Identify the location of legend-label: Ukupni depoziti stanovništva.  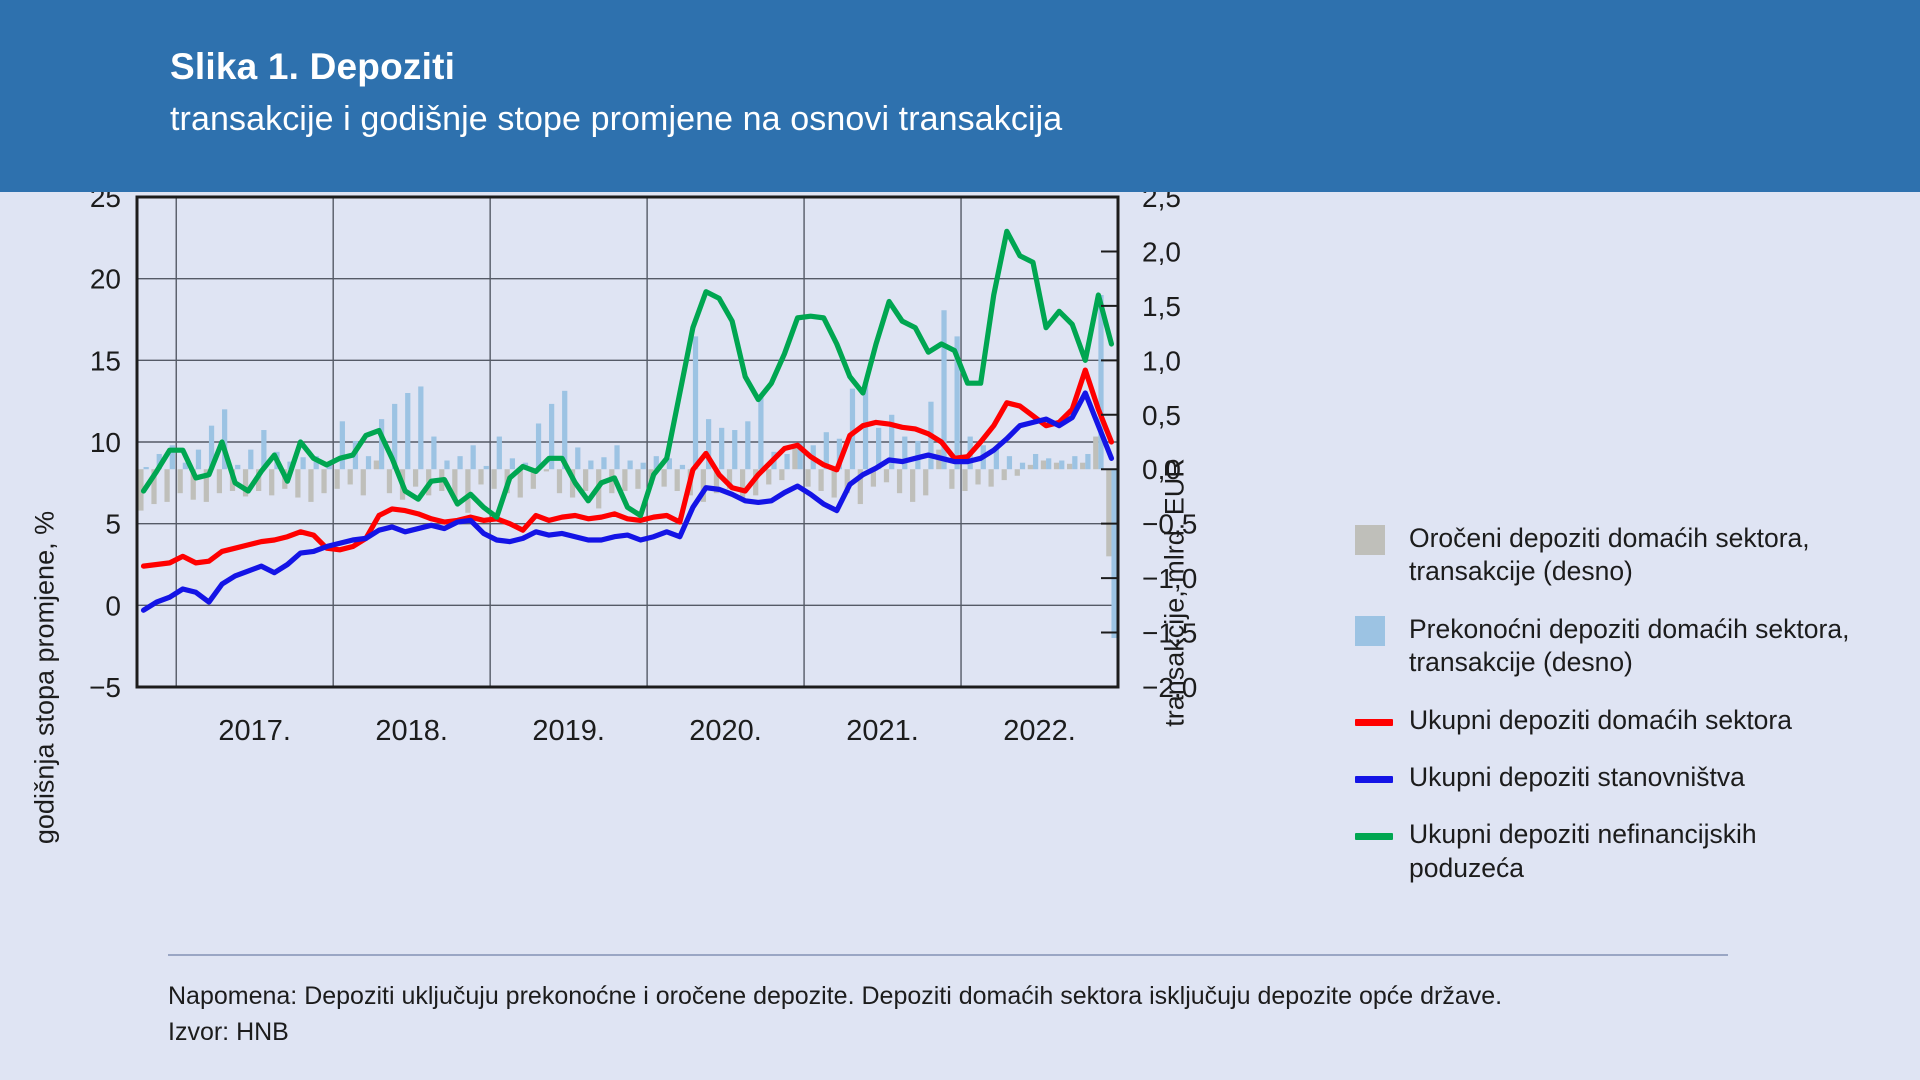
(1577, 776).